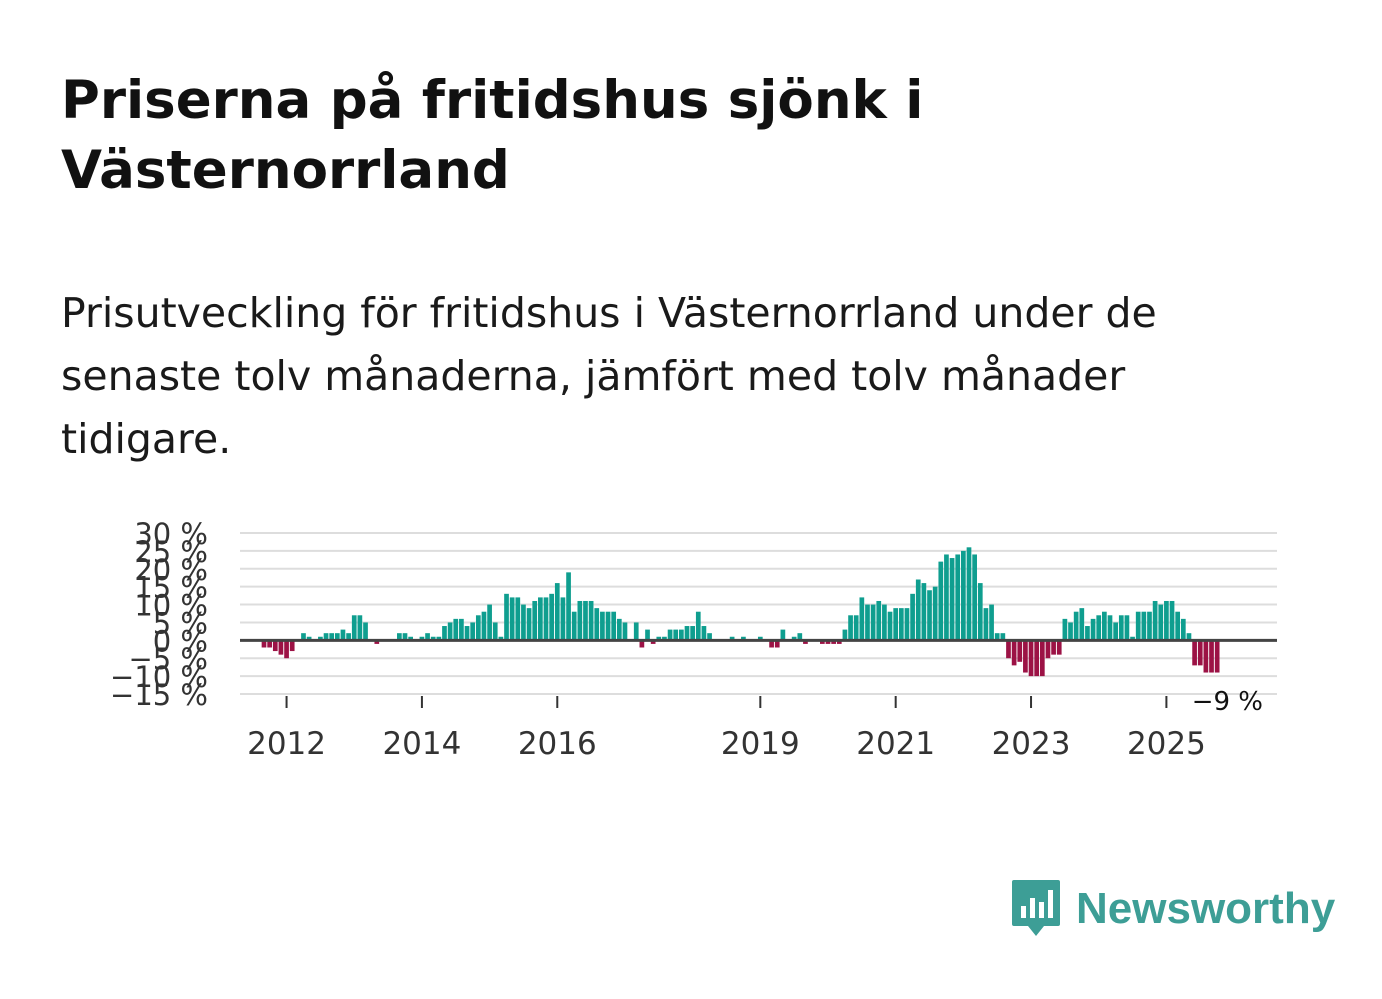  Describe the element at coordinates (171, 534) in the screenshot. I see `y-tick-label: 30 %` at that location.